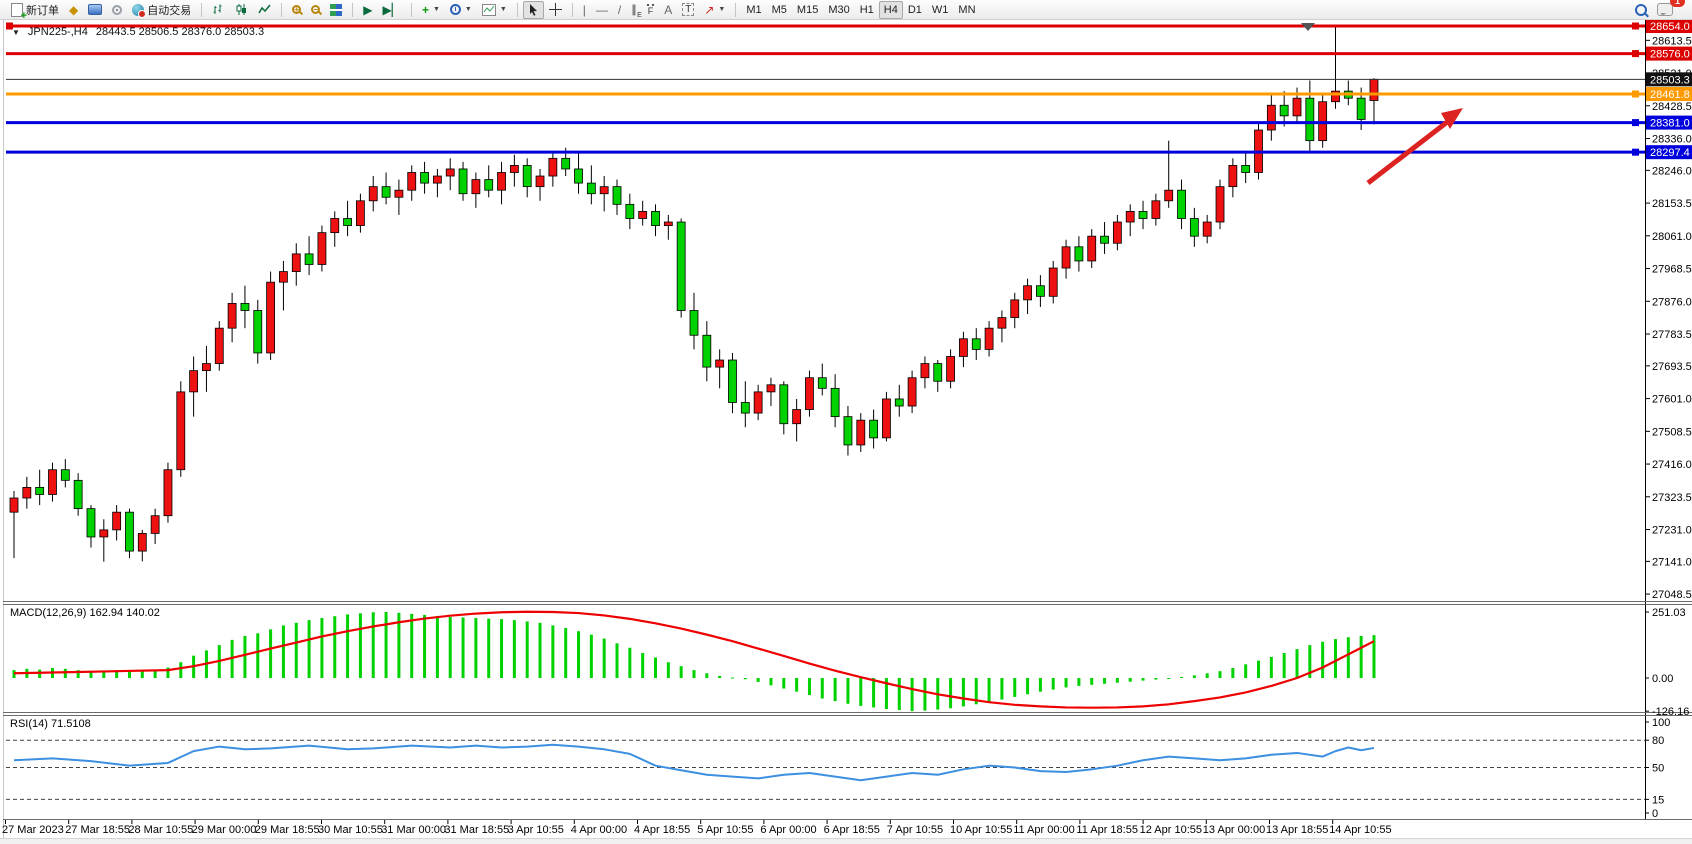  I want to click on timeframe-m5-button: M5, so click(779, 10).